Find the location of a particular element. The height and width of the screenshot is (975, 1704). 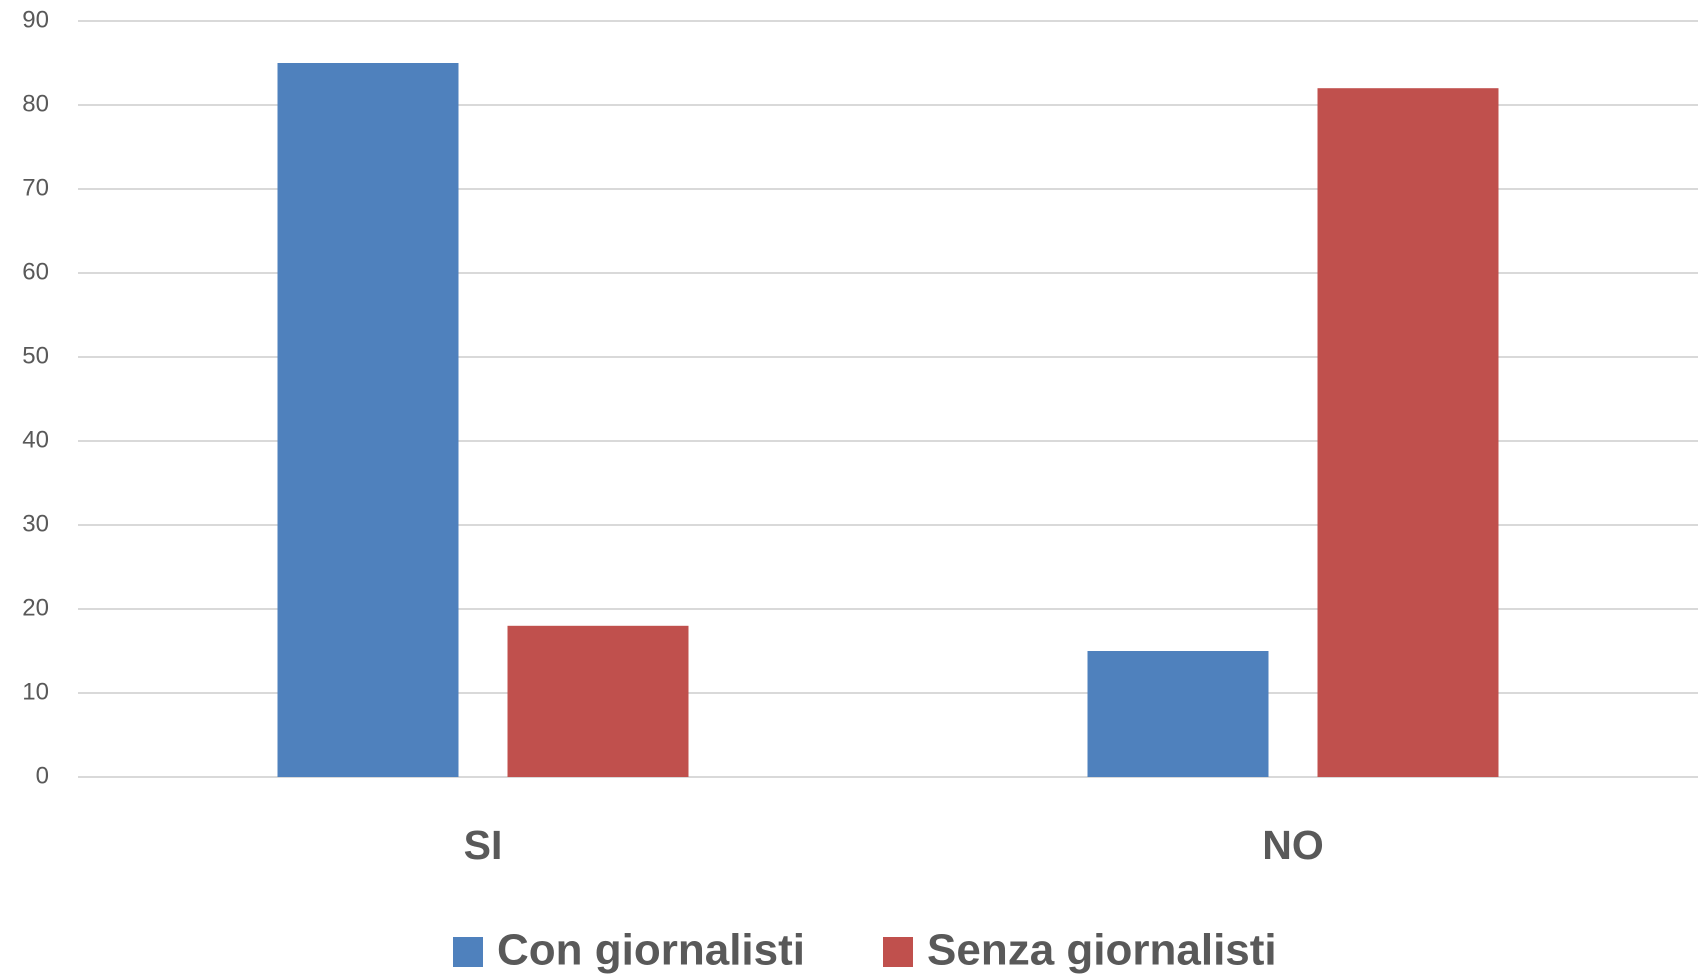

y-tick-label: 80 is located at coordinates (35, 103).